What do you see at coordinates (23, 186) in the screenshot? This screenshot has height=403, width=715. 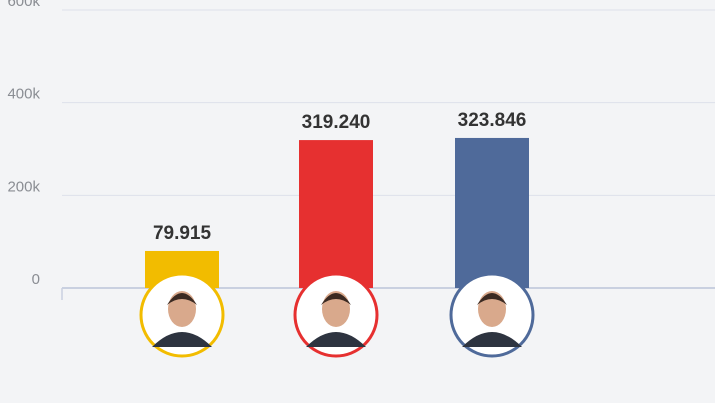 I see `y-tick-label: 200k` at bounding box center [23, 186].